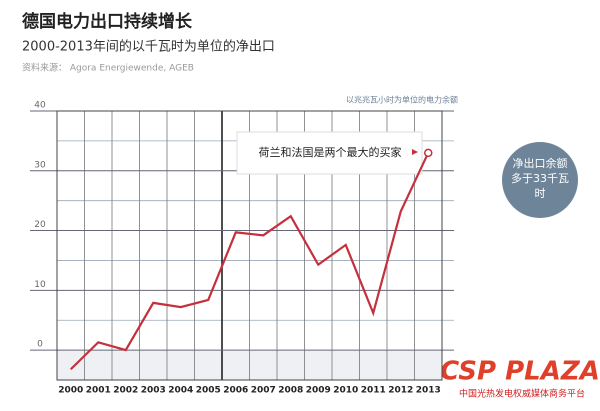 This screenshot has width=600, height=411. I want to click on callout-text: 时, so click(540, 193).